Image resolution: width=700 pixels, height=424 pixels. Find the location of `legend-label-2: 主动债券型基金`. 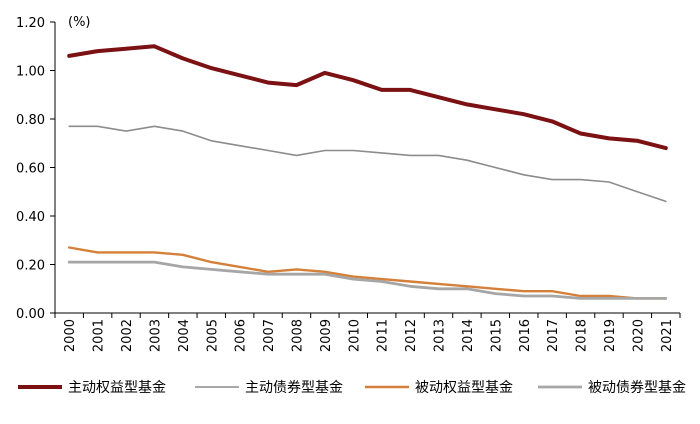

legend-label-2: 主动债券型基金 is located at coordinates (294, 387).